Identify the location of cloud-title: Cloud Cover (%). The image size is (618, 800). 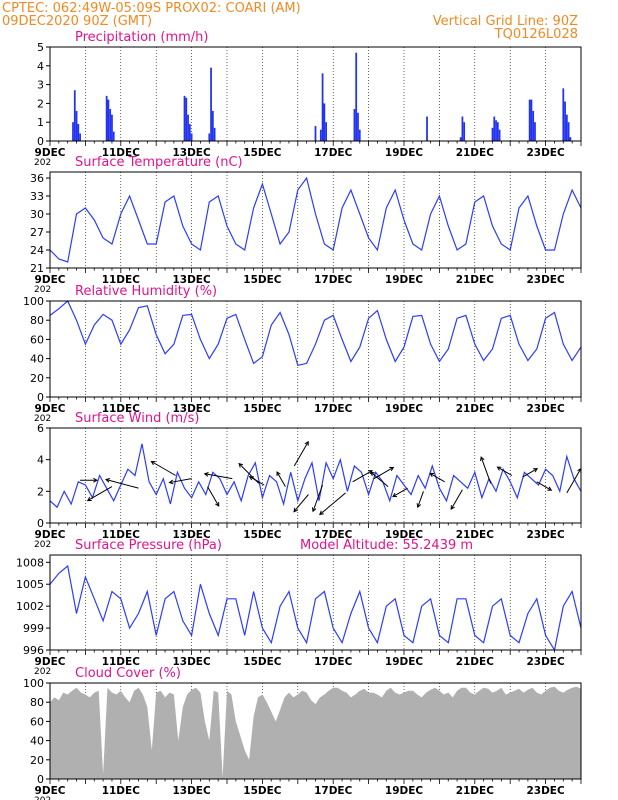
(128, 673).